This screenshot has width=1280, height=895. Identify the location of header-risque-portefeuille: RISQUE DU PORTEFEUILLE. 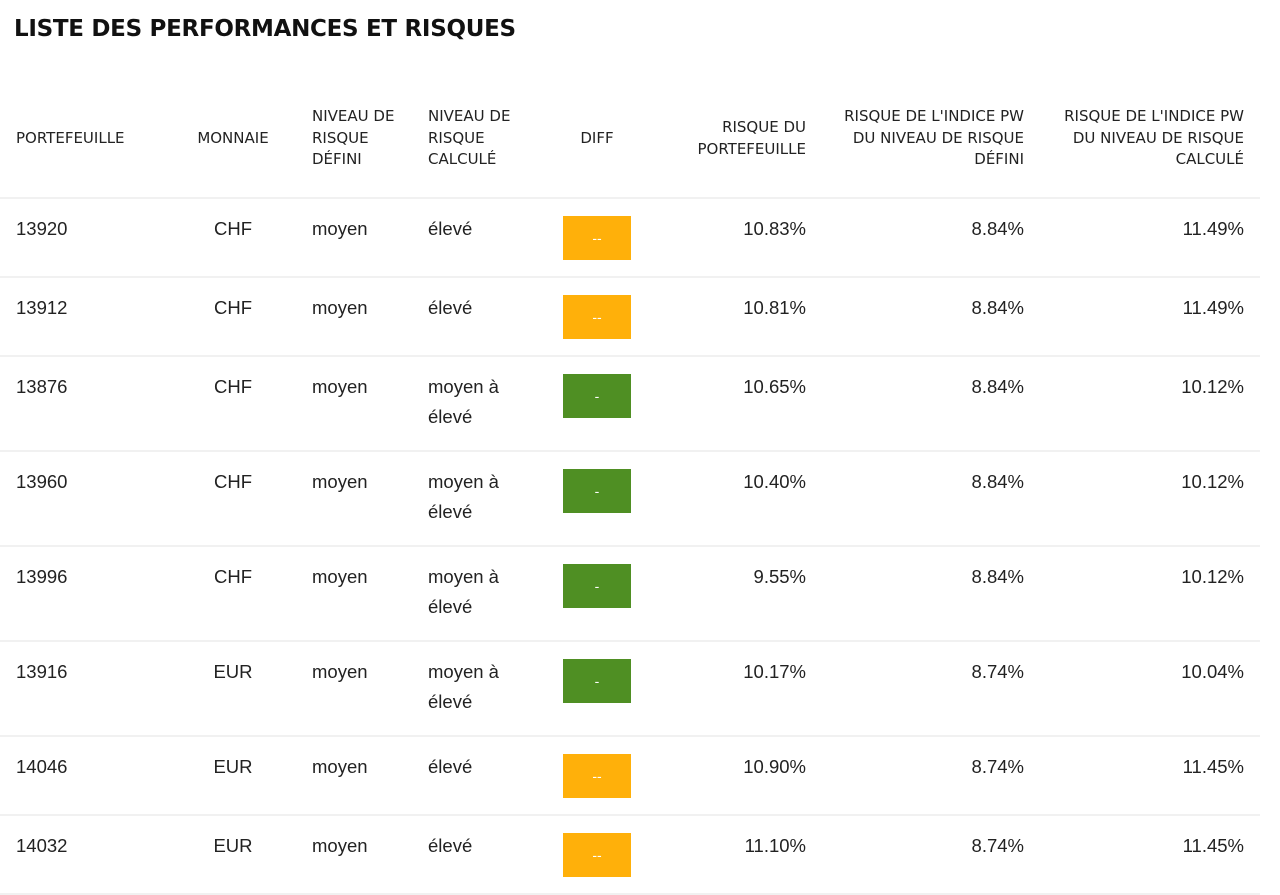
(736, 139).